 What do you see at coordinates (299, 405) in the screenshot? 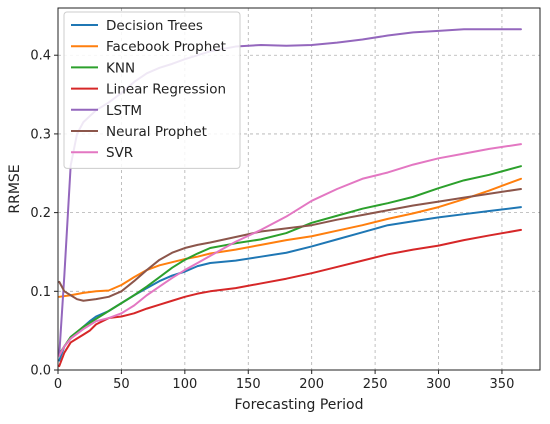
I see `x-axis-label: Forecasting Period` at bounding box center [299, 405].